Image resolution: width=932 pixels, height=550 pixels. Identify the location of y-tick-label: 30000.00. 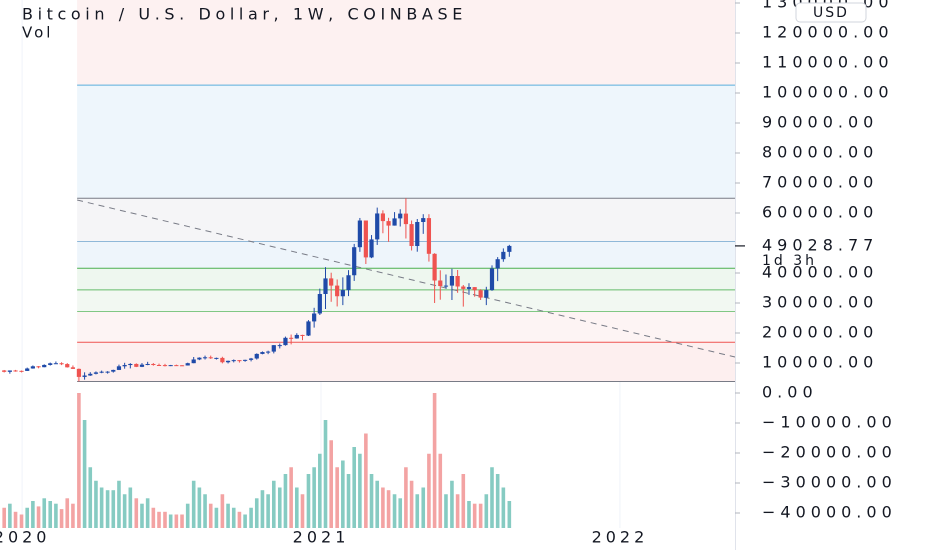
(820, 302).